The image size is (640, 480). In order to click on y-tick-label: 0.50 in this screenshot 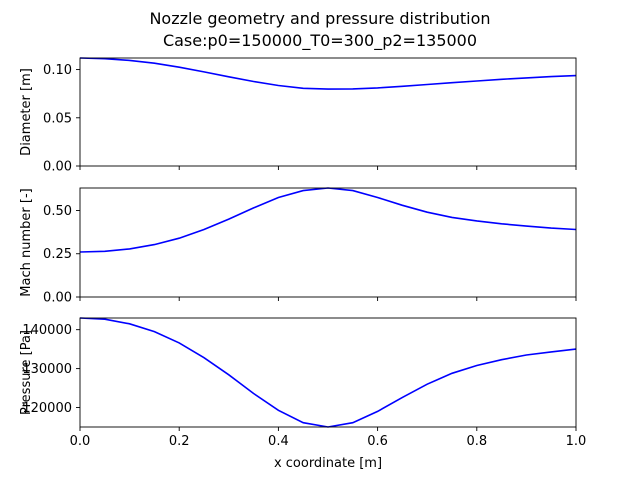, I will do `click(57, 211)`.